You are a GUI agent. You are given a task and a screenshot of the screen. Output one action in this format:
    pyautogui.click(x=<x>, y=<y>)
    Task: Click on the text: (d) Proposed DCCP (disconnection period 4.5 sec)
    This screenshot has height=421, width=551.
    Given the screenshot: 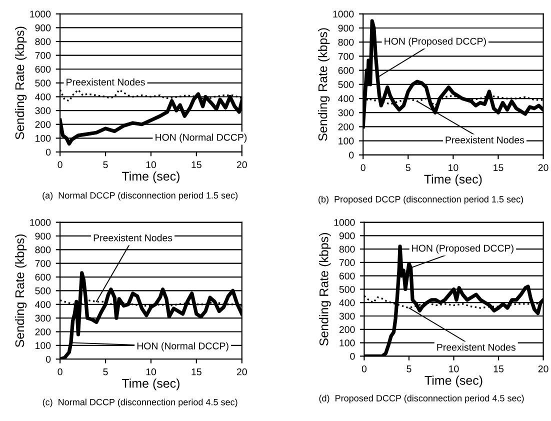 What is the action you would take?
    pyautogui.click(x=421, y=399)
    